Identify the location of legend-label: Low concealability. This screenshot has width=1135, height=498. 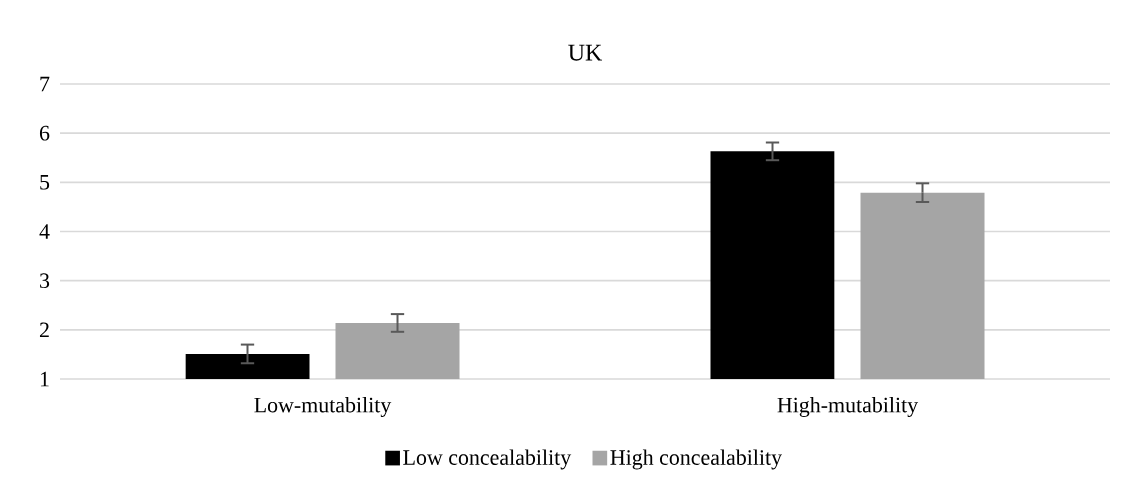
(487, 459).